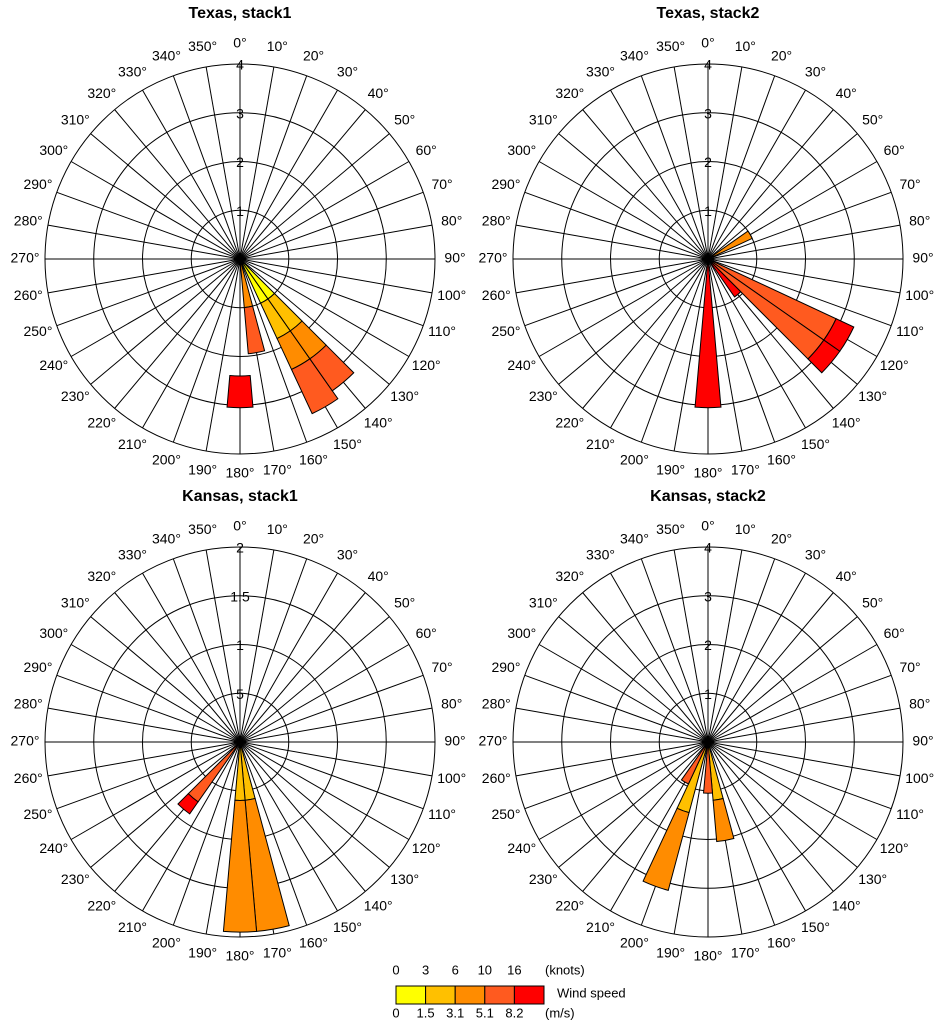  What do you see at coordinates (919, 220) in the screenshot?
I see `direction-label: 80°` at bounding box center [919, 220].